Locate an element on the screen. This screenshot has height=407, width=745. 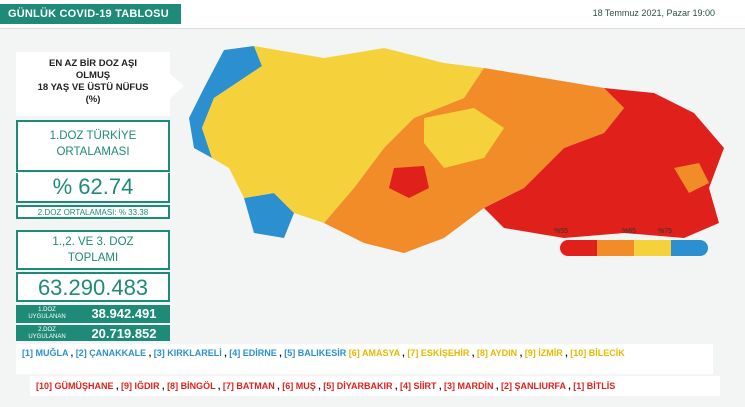
title-line: 1.DOZ TÜRKİYE is located at coordinates (93, 136).